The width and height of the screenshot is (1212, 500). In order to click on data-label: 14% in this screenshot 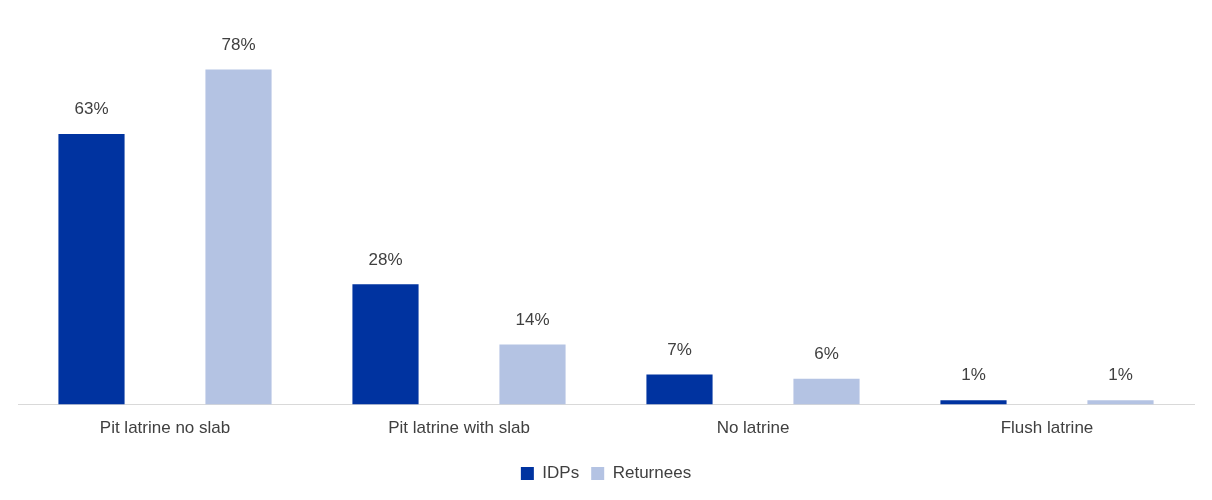, I will do `click(532, 319)`.